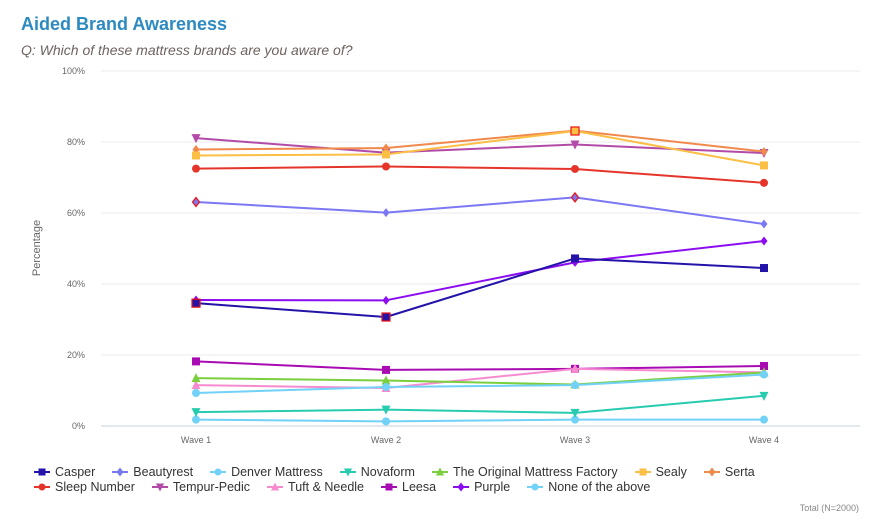 The height and width of the screenshot is (522, 873). I want to click on series-none-of-the-above, so click(480, 420).